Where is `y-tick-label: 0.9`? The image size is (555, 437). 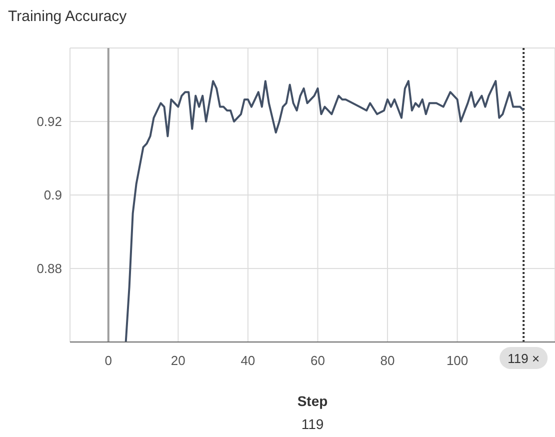
y-tick-label: 0.9 is located at coordinates (53, 195).